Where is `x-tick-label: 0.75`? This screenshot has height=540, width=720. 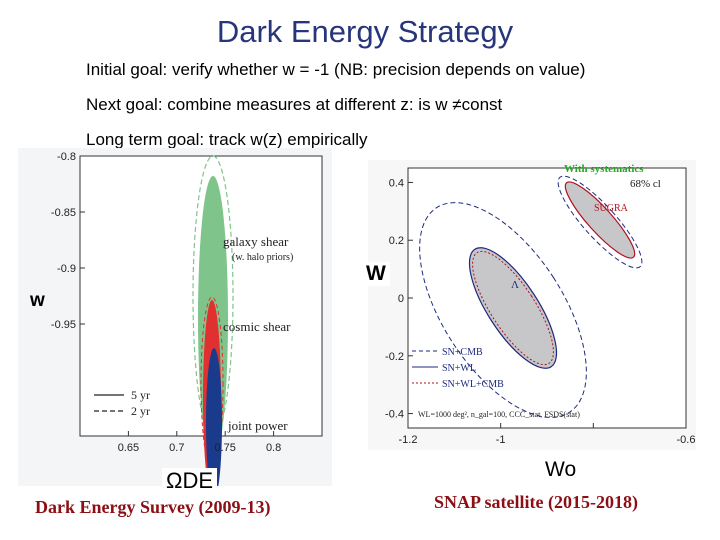
x-tick-label: 0.75 is located at coordinates (224, 448).